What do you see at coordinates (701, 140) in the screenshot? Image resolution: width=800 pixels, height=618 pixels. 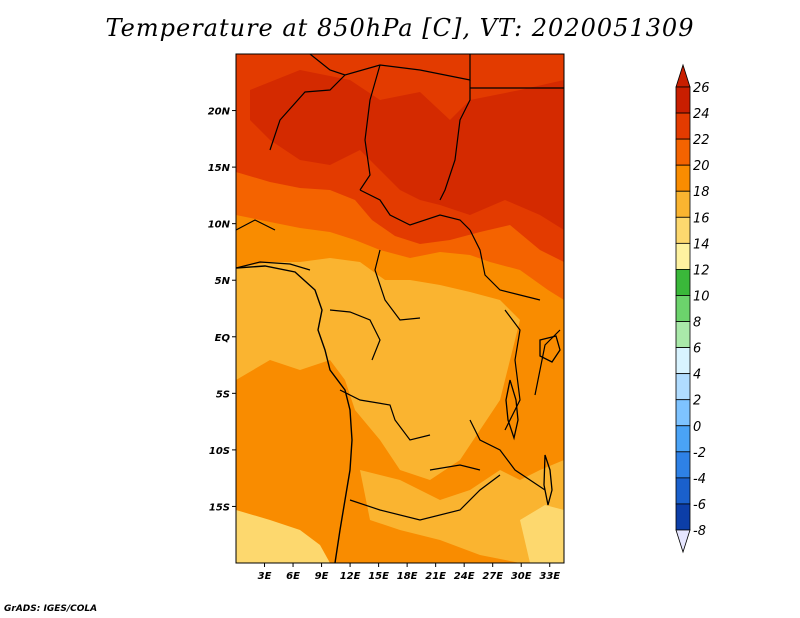 I see `colorbar-label: 22` at bounding box center [701, 140].